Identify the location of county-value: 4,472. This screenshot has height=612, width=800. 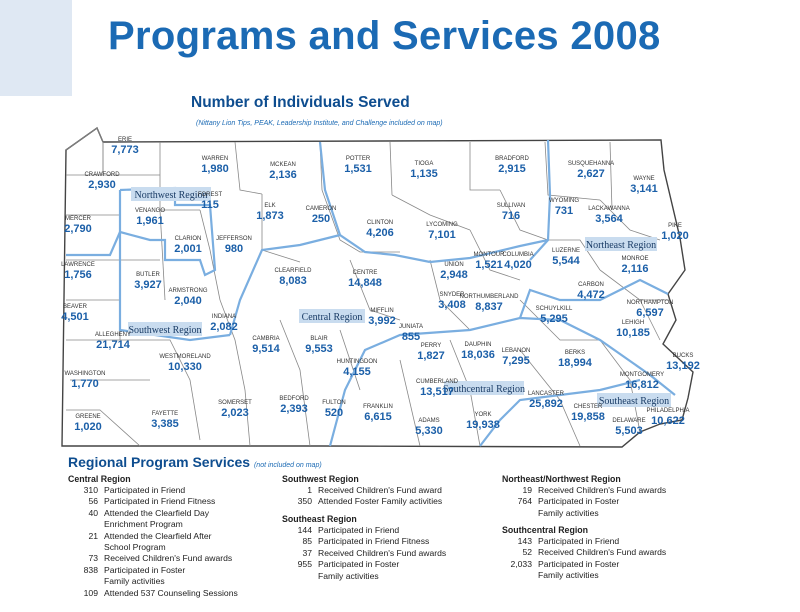
(591, 295).